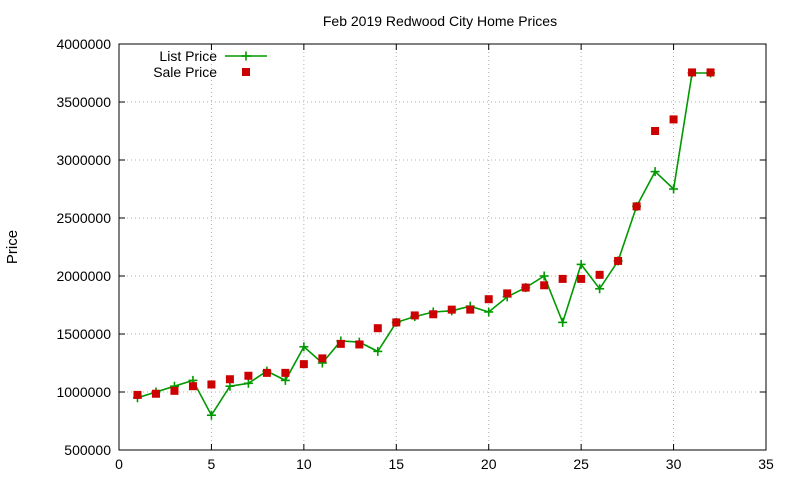 This screenshot has height=480, width=800. What do you see at coordinates (246, 56) in the screenshot?
I see `legend-swatch-list-marker` at bounding box center [246, 56].